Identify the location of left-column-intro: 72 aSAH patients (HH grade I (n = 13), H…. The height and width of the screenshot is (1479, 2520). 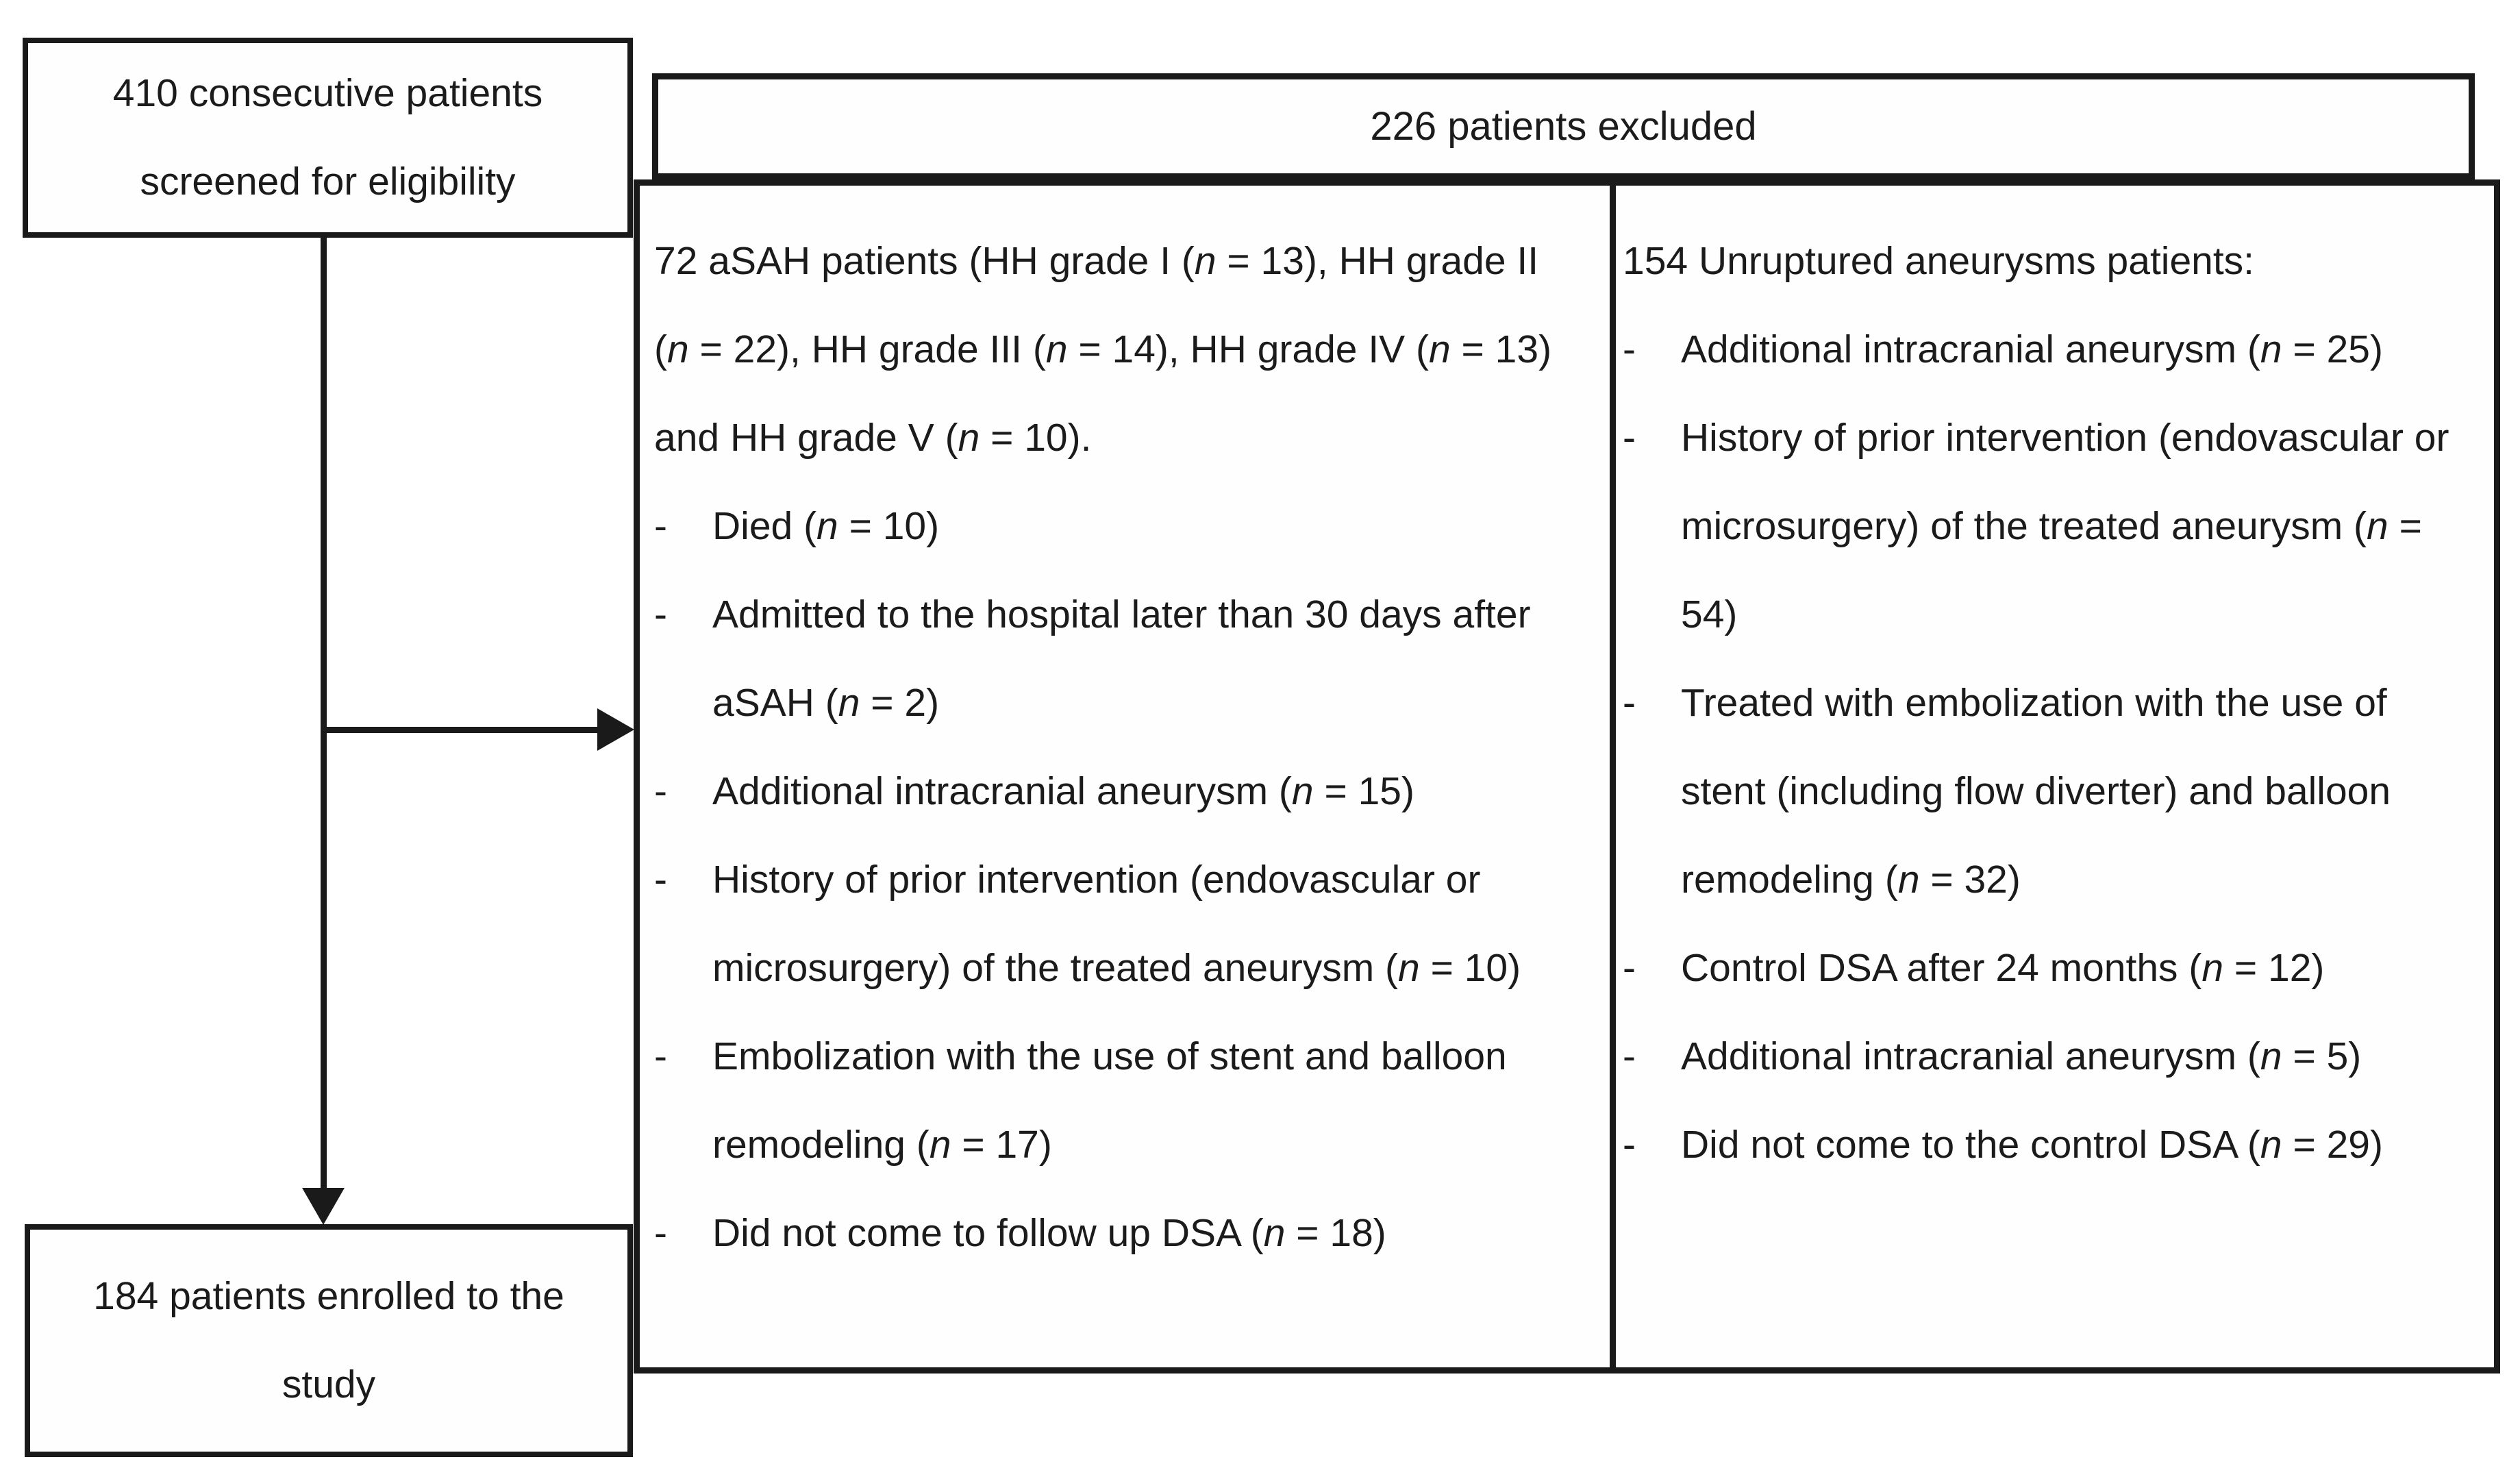
(1103, 350).